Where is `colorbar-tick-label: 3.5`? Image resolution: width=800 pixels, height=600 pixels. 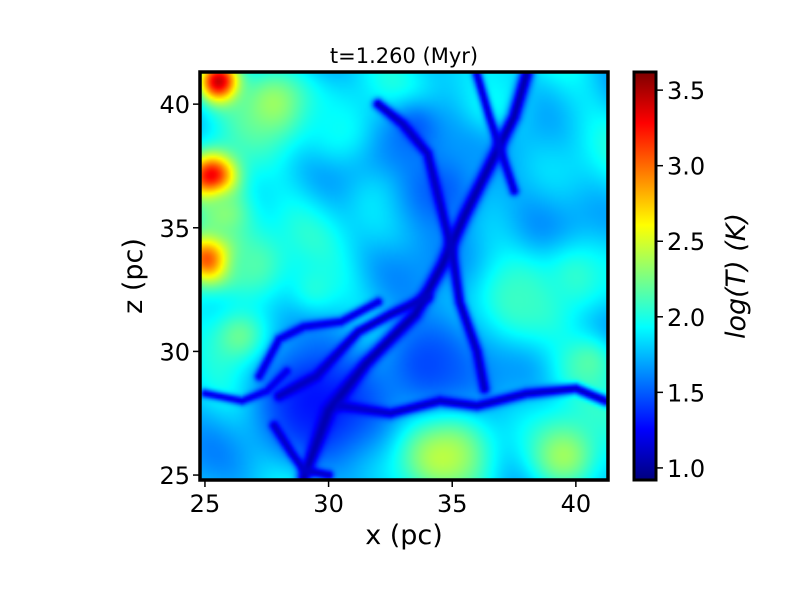
colorbar-tick-label: 3.5 is located at coordinates (686, 91).